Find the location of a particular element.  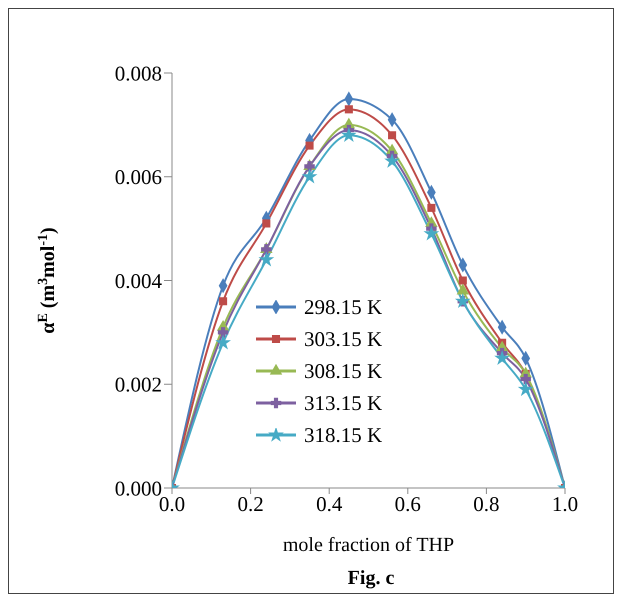

x-axis-title: mole fraction of THP is located at coordinates (368, 545).